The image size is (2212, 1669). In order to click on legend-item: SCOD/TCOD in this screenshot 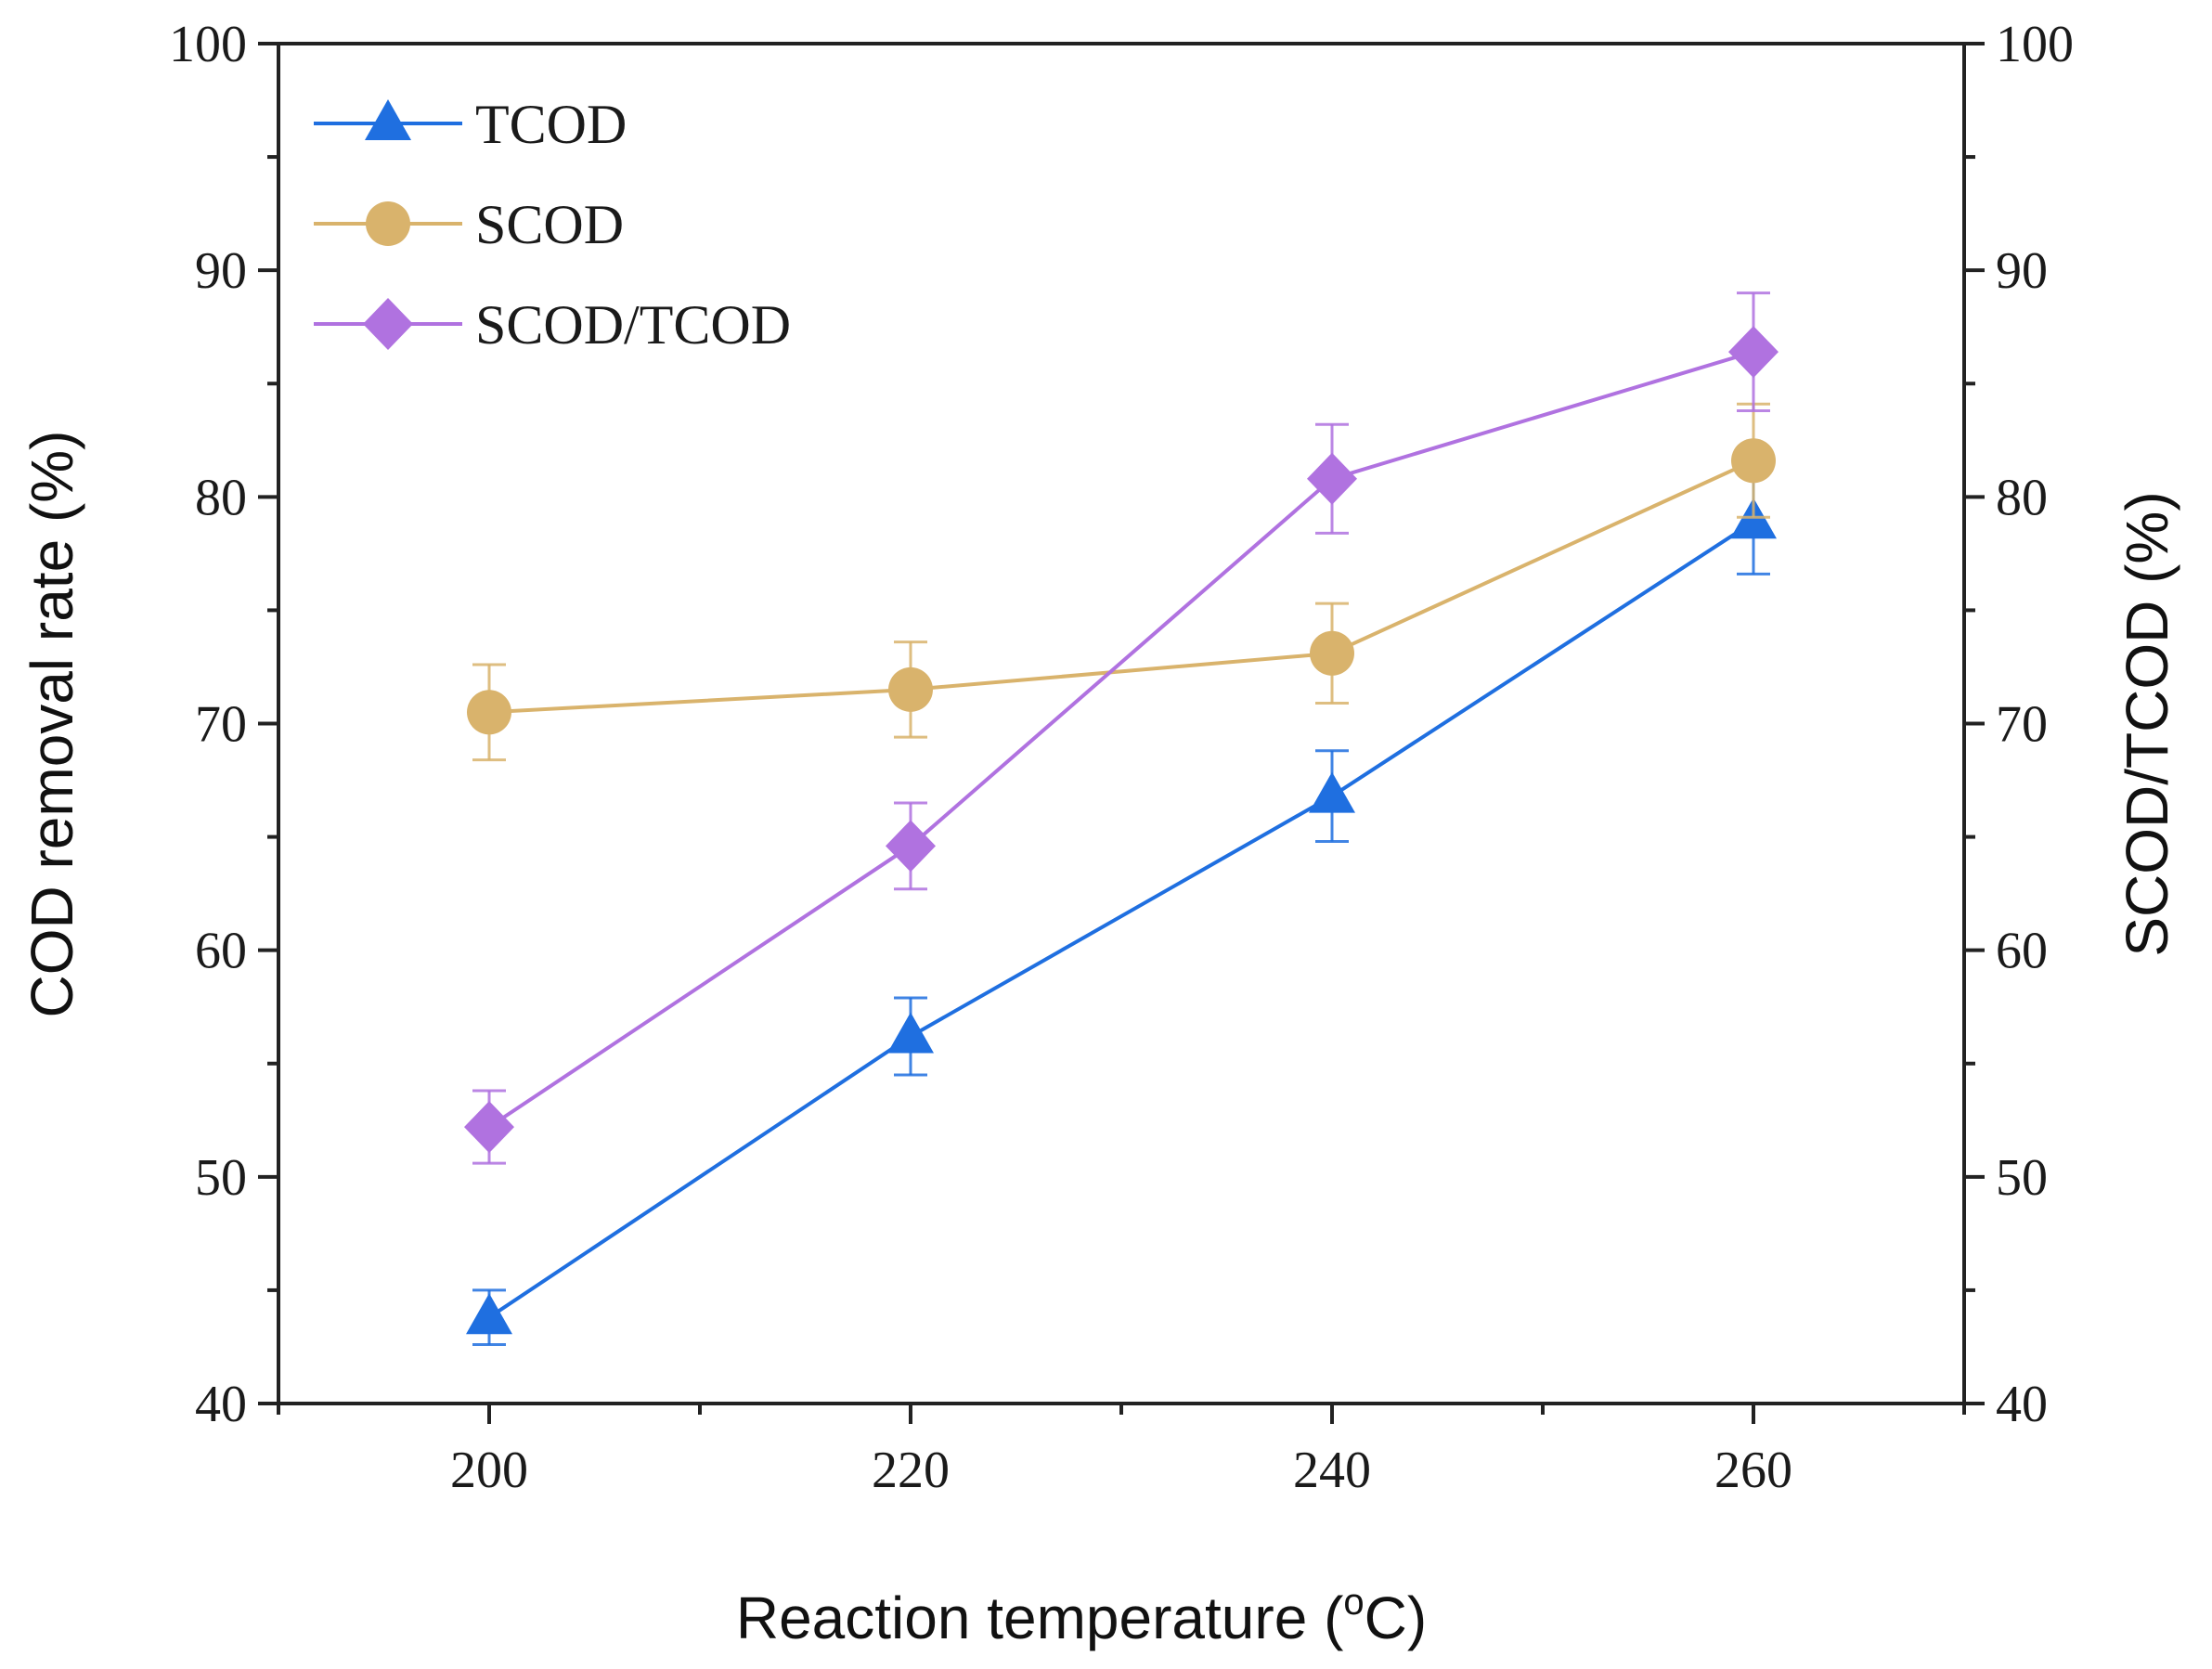, I will do `click(552, 325)`.